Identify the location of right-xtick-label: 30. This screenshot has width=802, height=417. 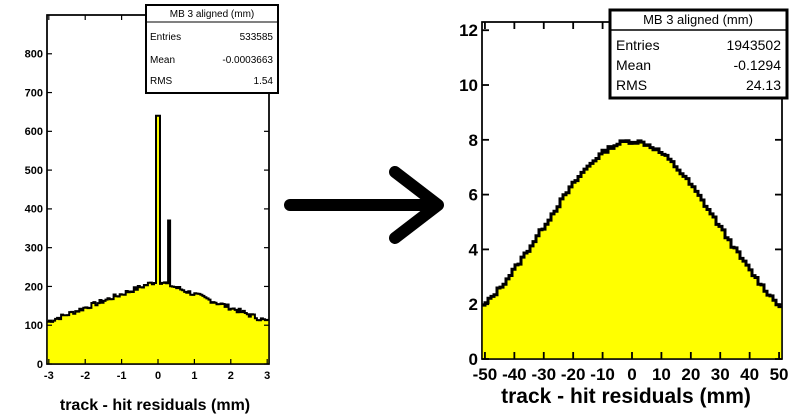
(720, 374).